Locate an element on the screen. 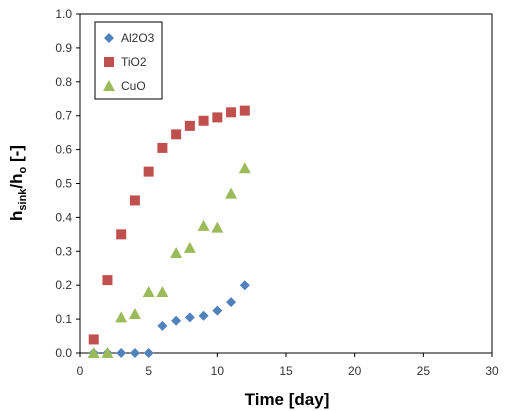 This screenshot has height=411, width=508. legend: Al2O3 TiO2 CuO is located at coordinates (128, 60).